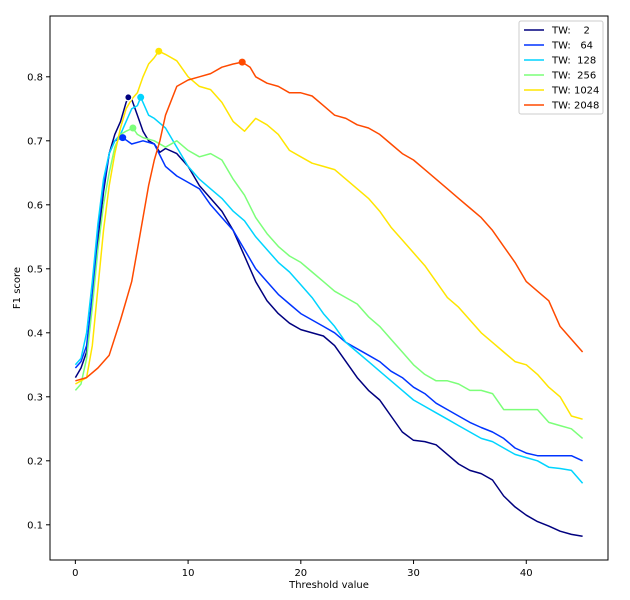 The width and height of the screenshot is (630, 600). I want to click on y-axis-label: F1 score, so click(17, 288).